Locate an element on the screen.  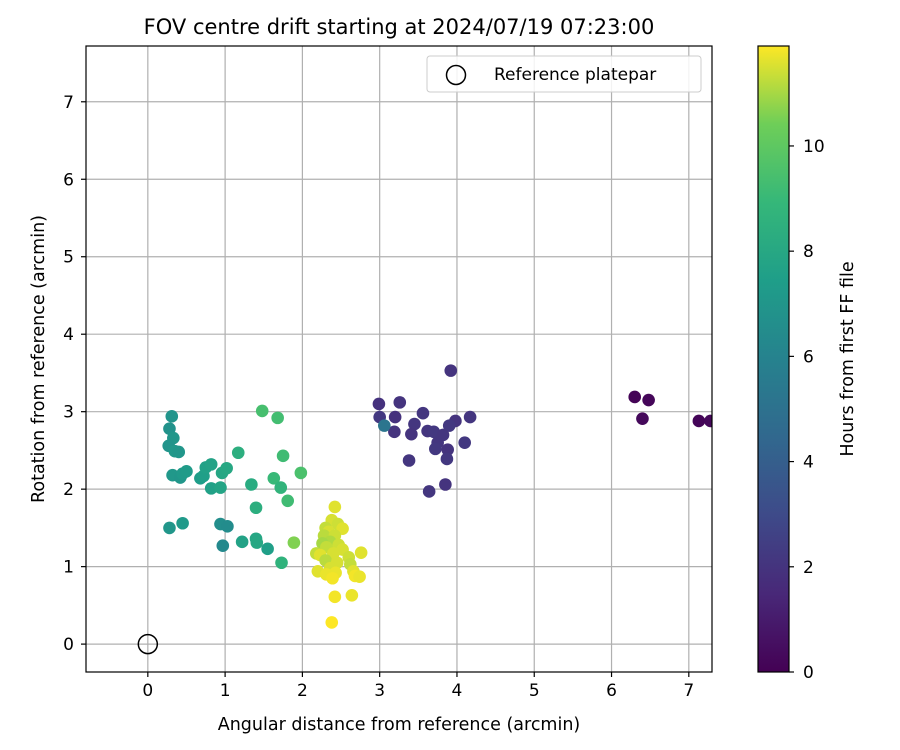
reference-marker is located at coordinates (148, 644).